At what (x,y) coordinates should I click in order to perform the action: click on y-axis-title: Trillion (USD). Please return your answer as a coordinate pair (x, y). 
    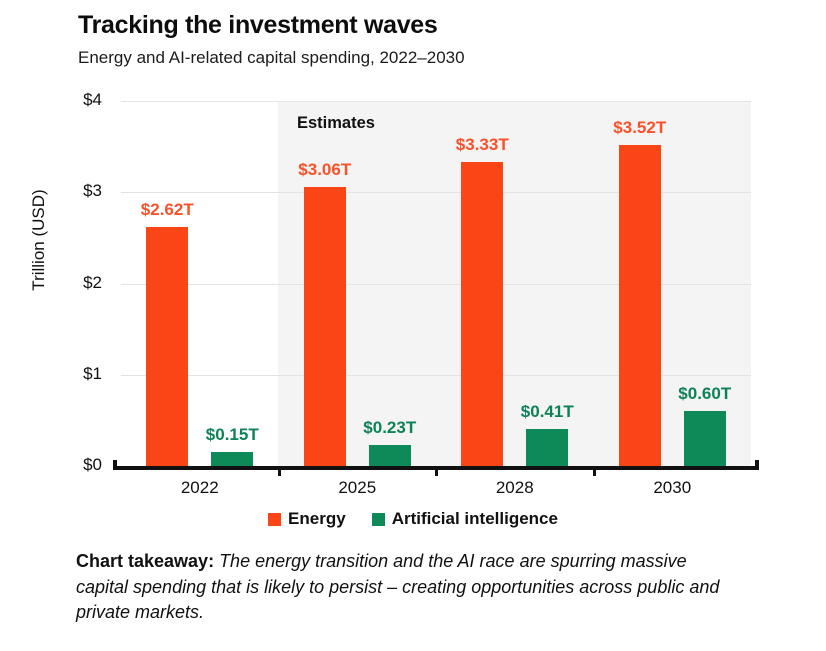
    Looking at the image, I should click on (38, 240).